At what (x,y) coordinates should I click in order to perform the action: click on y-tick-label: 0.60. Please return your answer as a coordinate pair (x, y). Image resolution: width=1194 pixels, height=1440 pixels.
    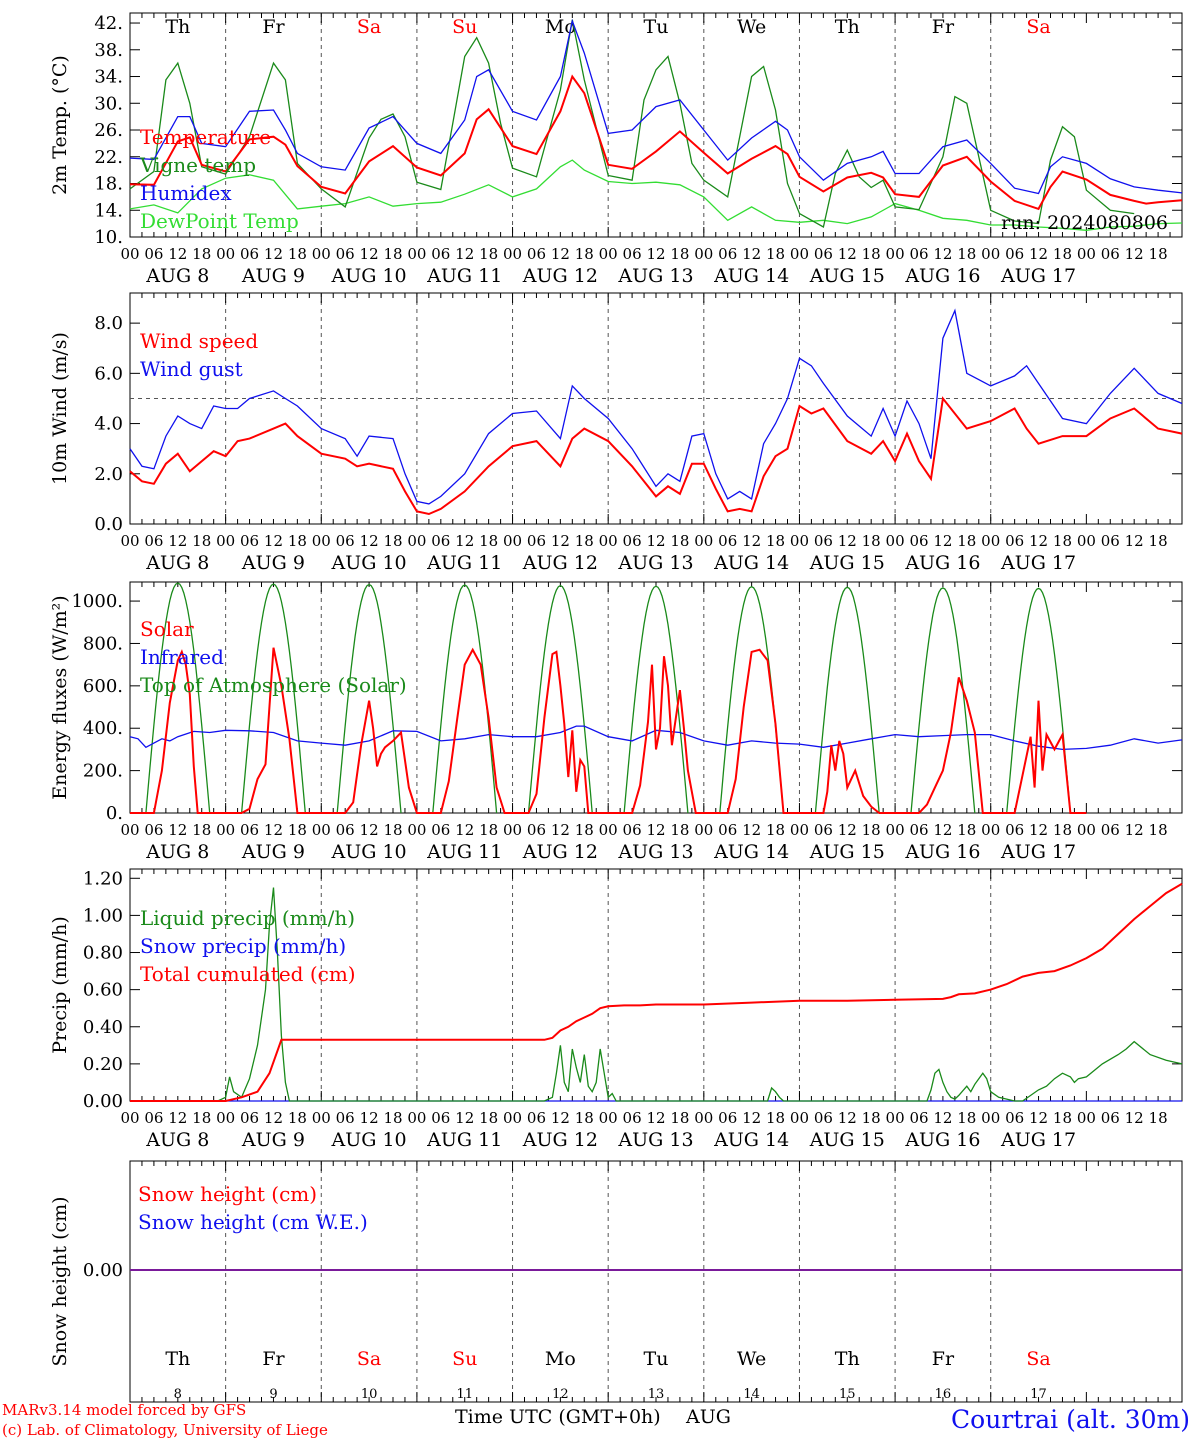
    Looking at the image, I should click on (103, 990).